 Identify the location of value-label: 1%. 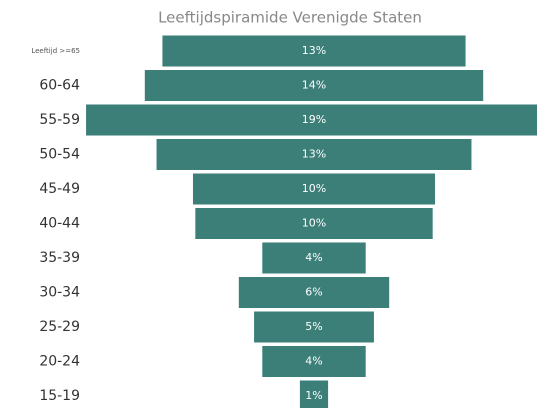
(313, 395).